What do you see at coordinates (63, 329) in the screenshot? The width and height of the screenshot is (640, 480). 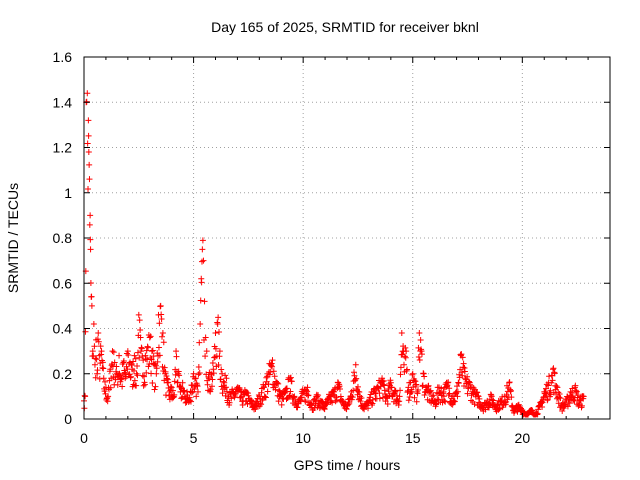 I see `y-tick-label: 0.4` at bounding box center [63, 329].